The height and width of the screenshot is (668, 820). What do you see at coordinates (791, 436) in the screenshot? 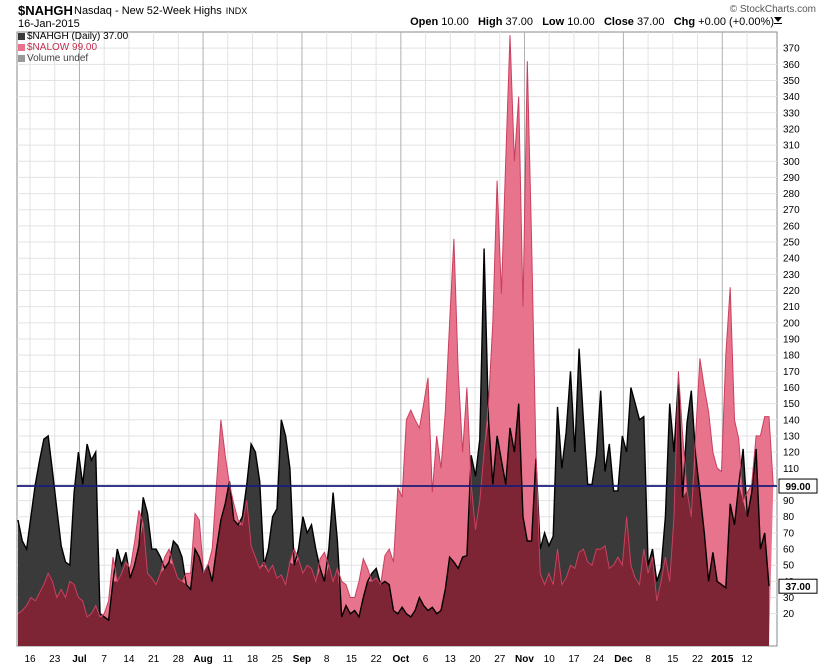
I see `y-tick-label: 130` at bounding box center [791, 436].